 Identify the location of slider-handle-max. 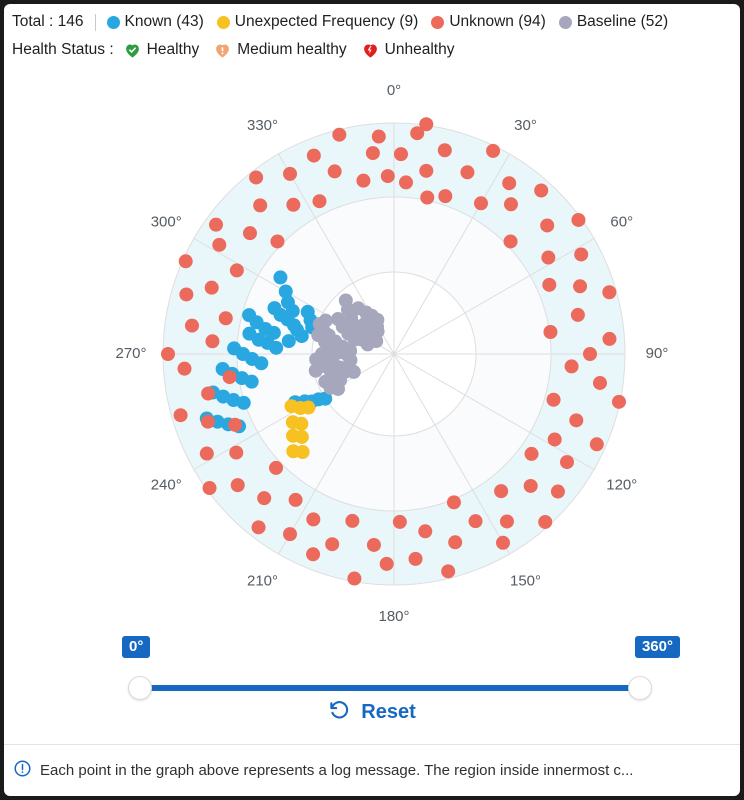
(640, 688).